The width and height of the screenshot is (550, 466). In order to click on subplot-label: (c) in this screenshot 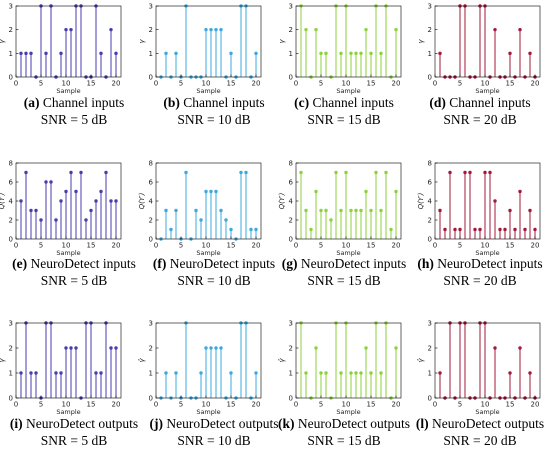, I will do `click(302, 102)`.